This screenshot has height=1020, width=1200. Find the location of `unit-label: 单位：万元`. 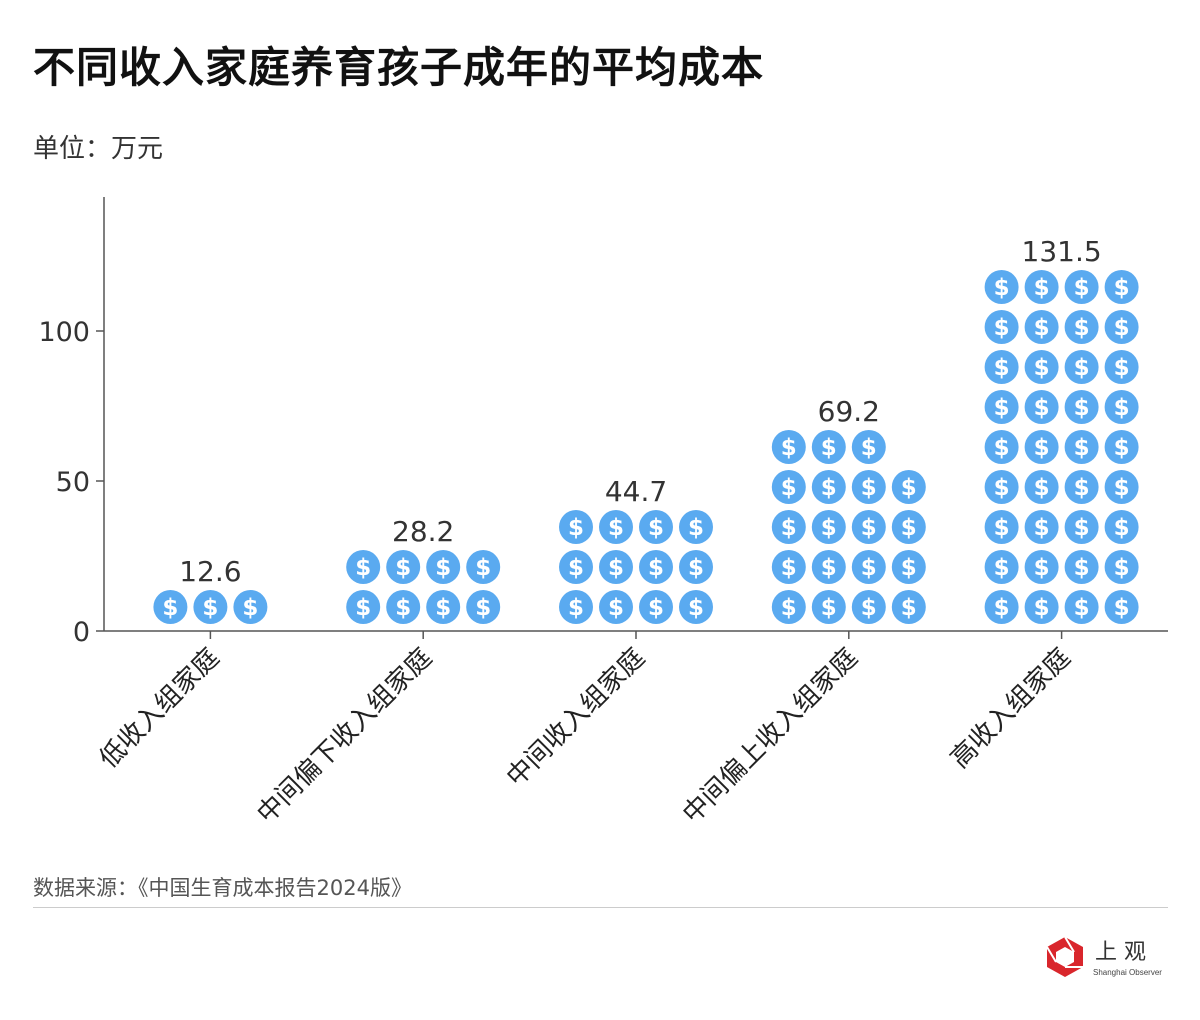

unit-label: 单位：万元 is located at coordinates (98, 149).